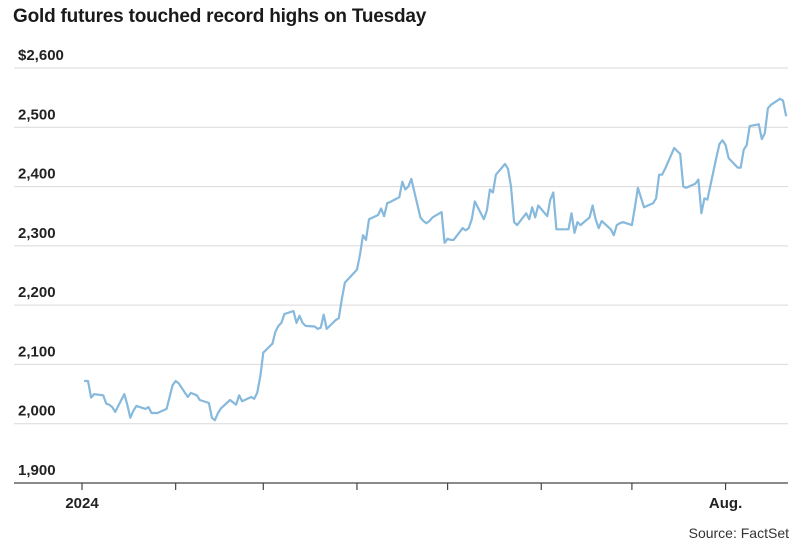 Image resolution: width=803 pixels, height=549 pixels. I want to click on y-tick-label: 2,300, so click(37, 233).